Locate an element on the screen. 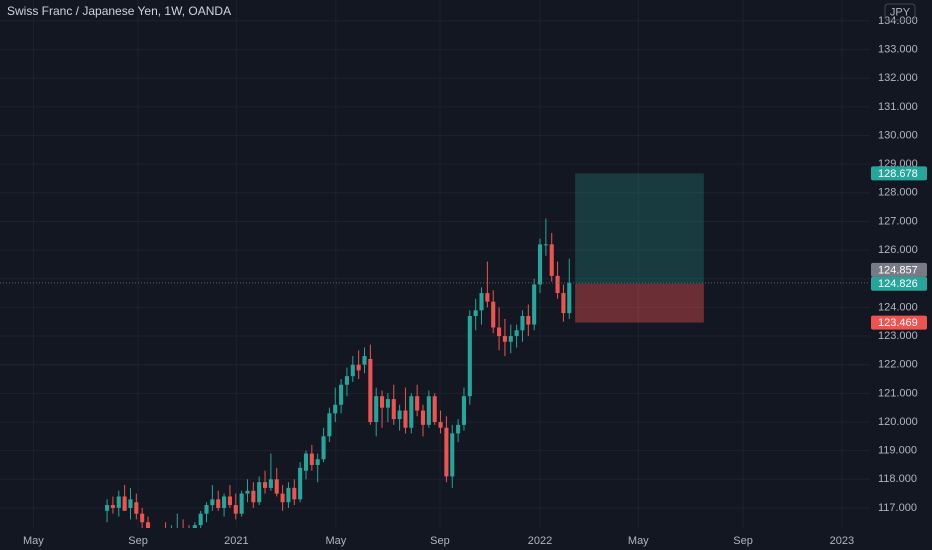  x-tick-label: 2022 is located at coordinates (540, 541).